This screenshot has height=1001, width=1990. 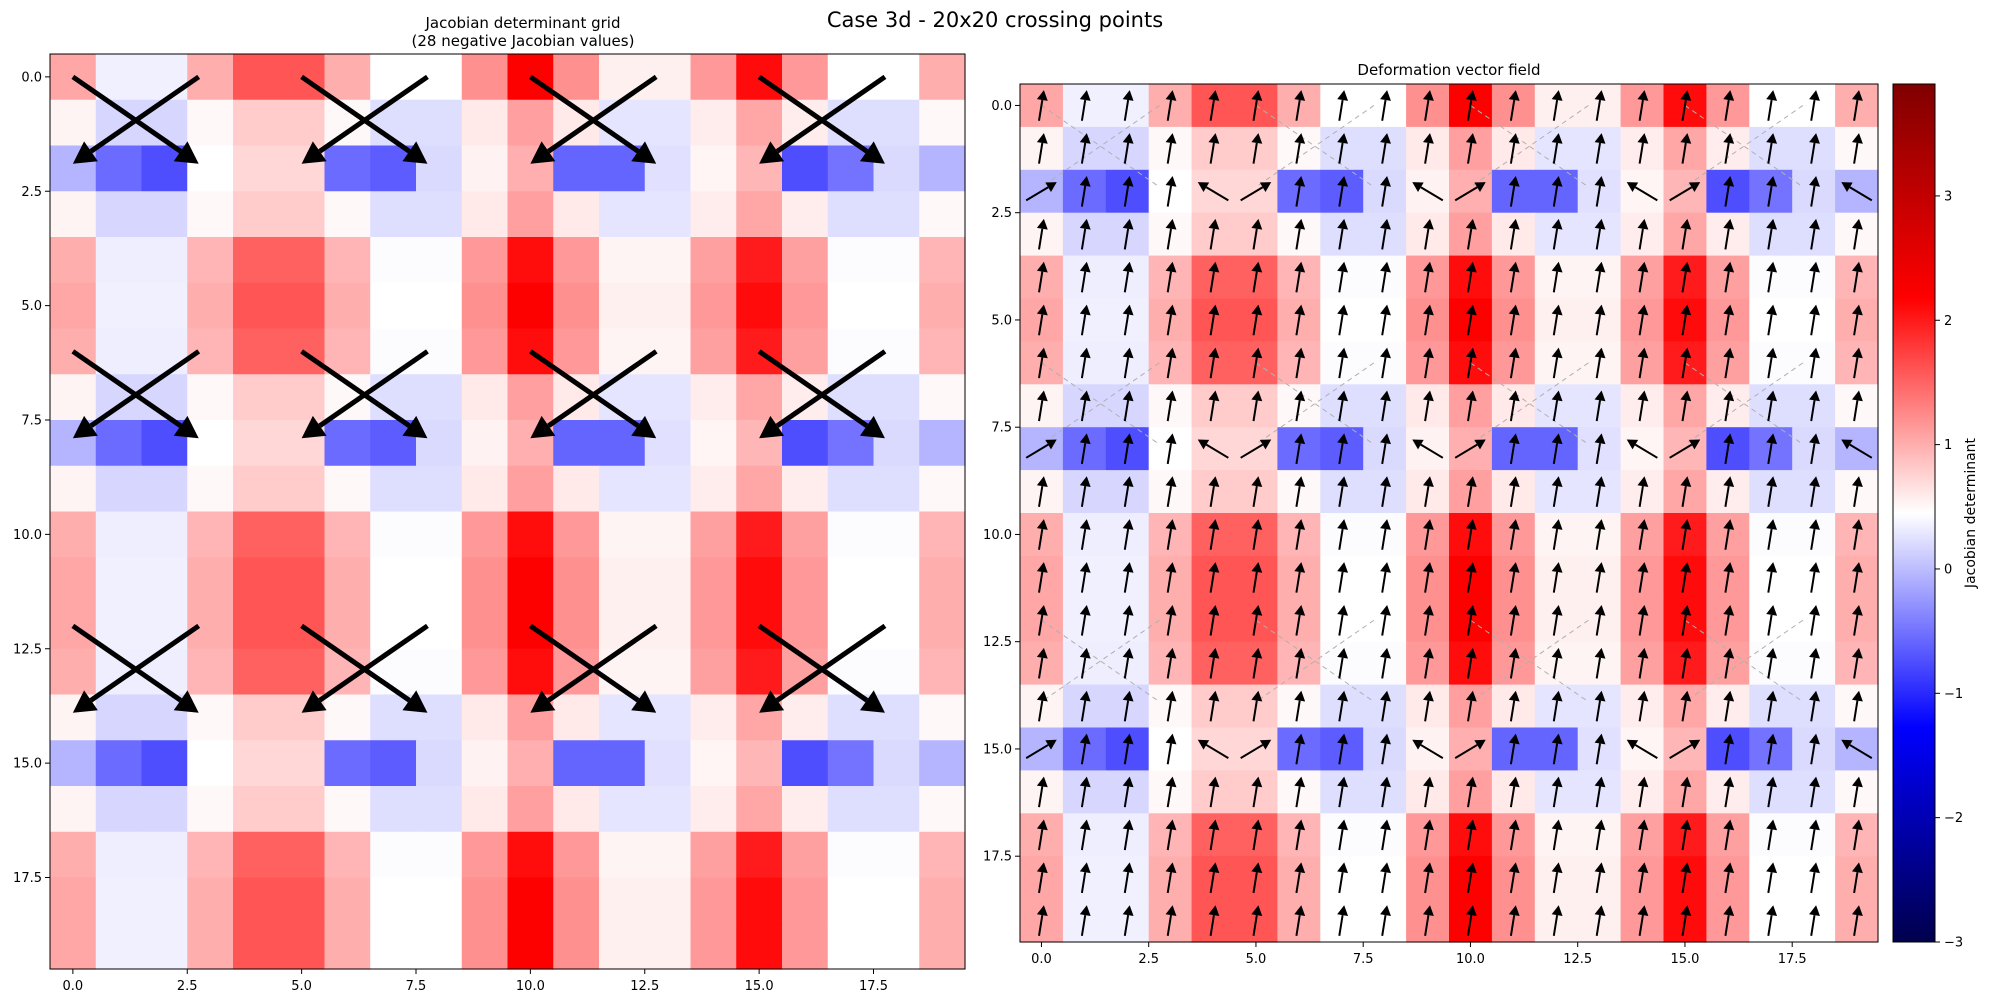 What do you see at coordinates (530, 986) in the screenshot?
I see `jacobian-xtick-label: 10.0` at bounding box center [530, 986].